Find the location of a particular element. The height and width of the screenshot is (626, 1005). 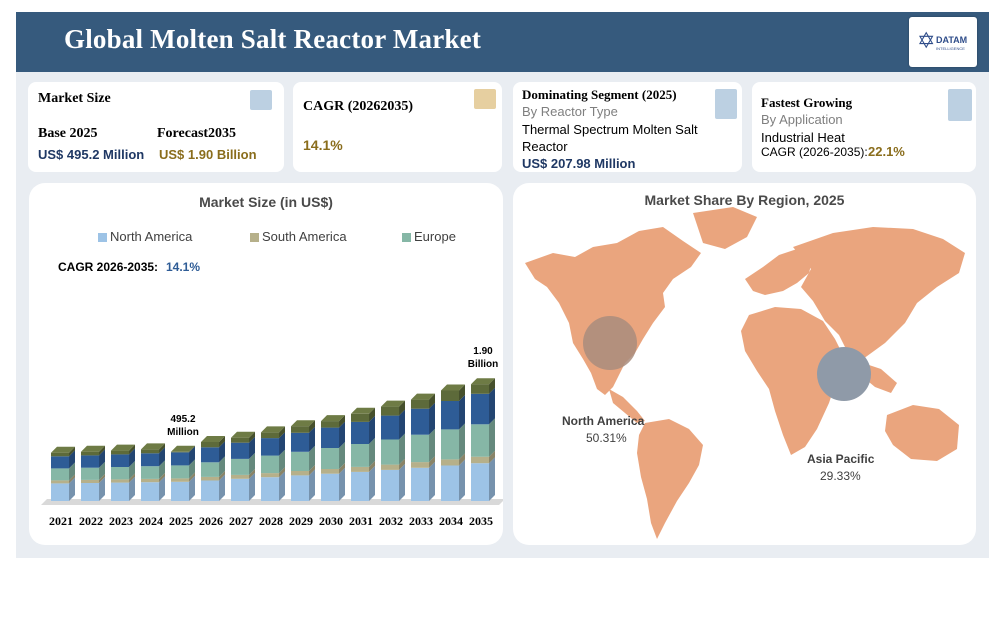

x-tick-label: 2032 is located at coordinates (391, 521).